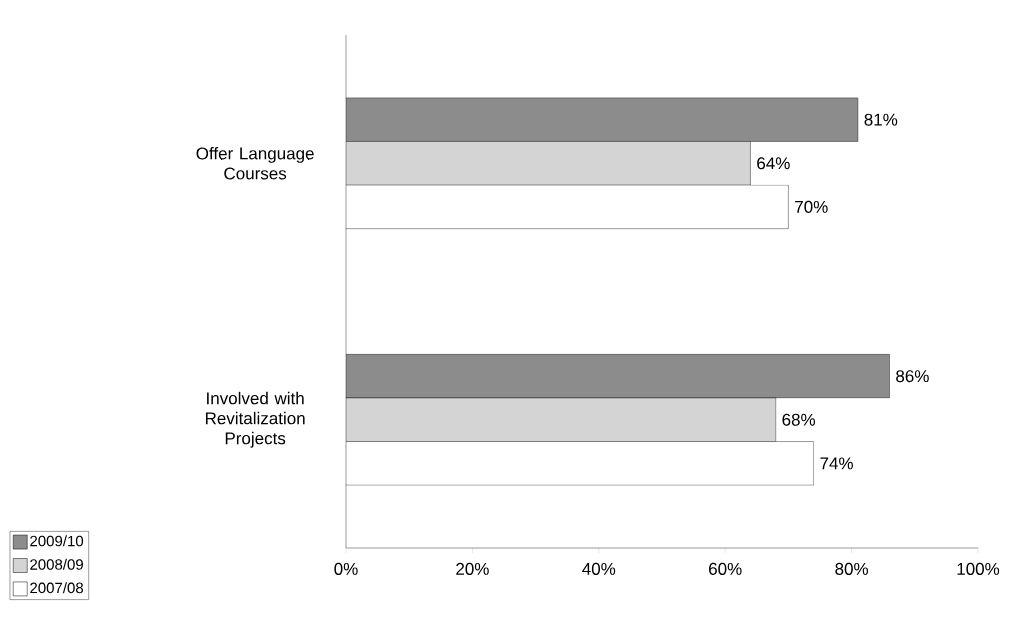  I want to click on y-tick-label: Involved with Revitalization Projects, so click(255, 419).